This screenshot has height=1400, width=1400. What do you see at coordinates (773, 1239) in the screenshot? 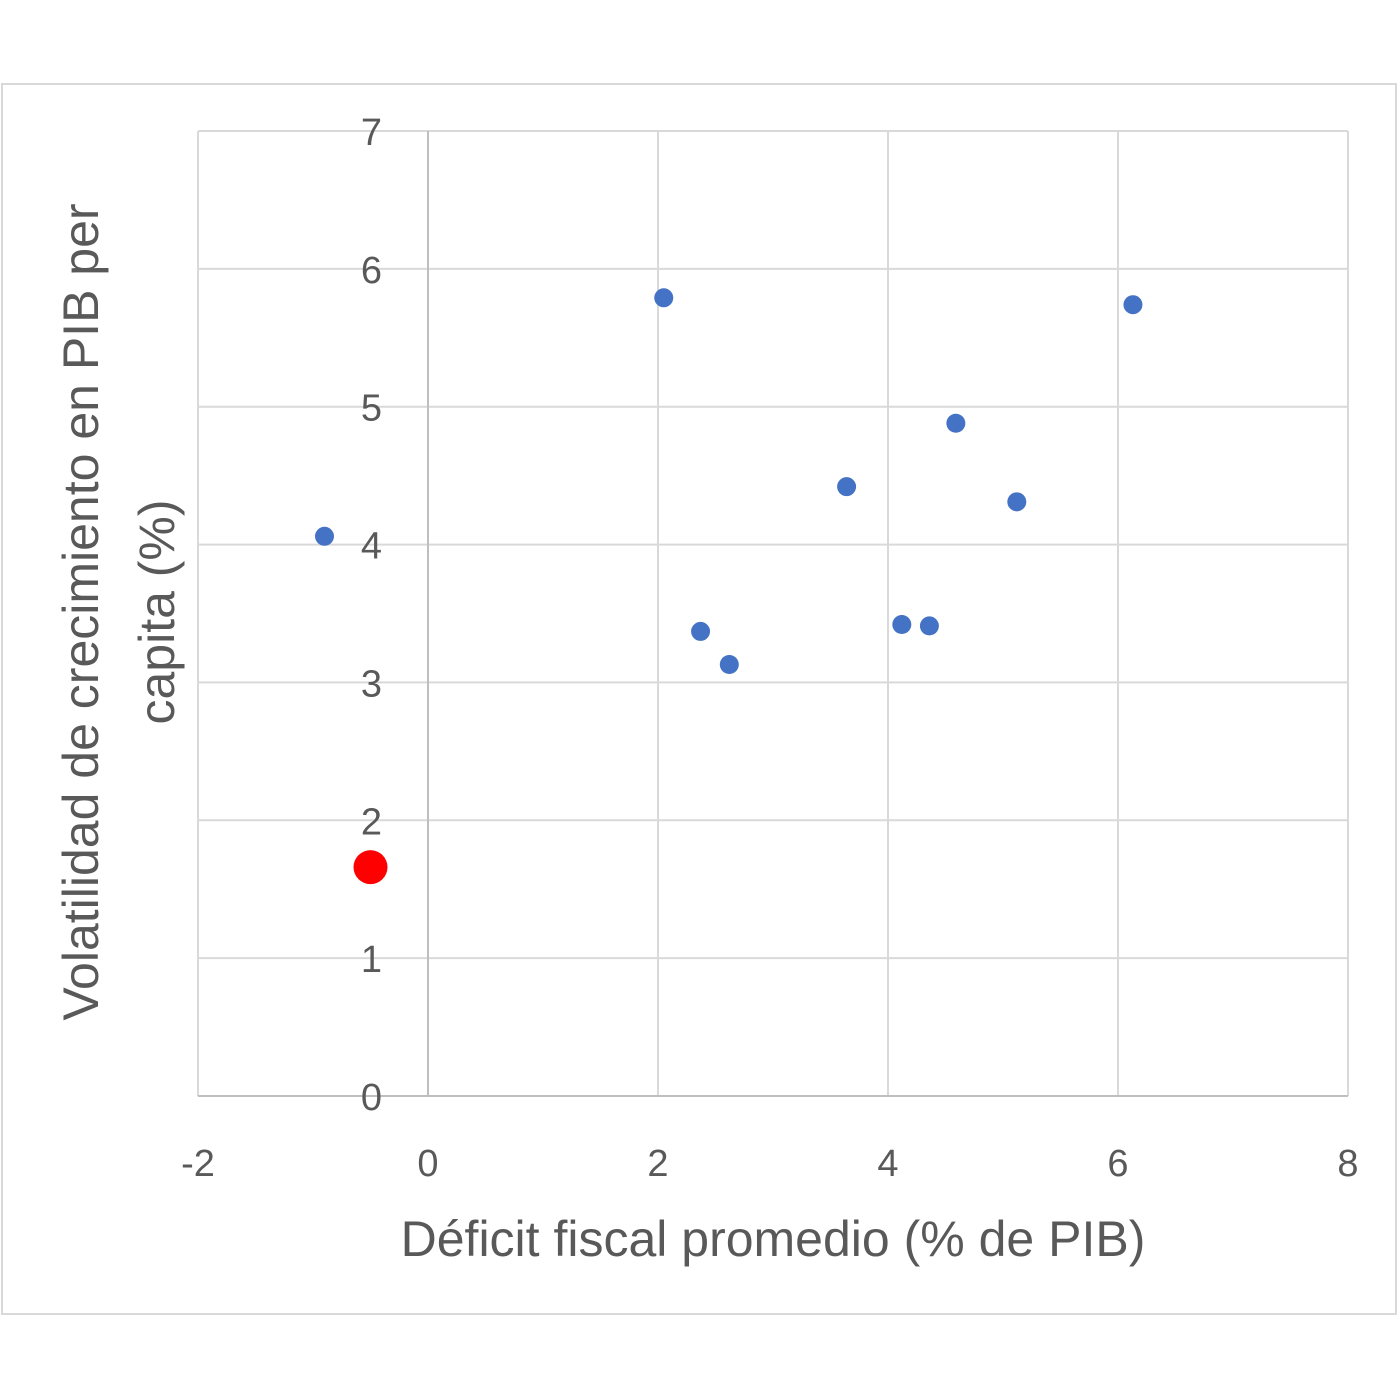
I see `x-axis-title: Déficit fiscal promedio (% de PIB)` at bounding box center [773, 1239].